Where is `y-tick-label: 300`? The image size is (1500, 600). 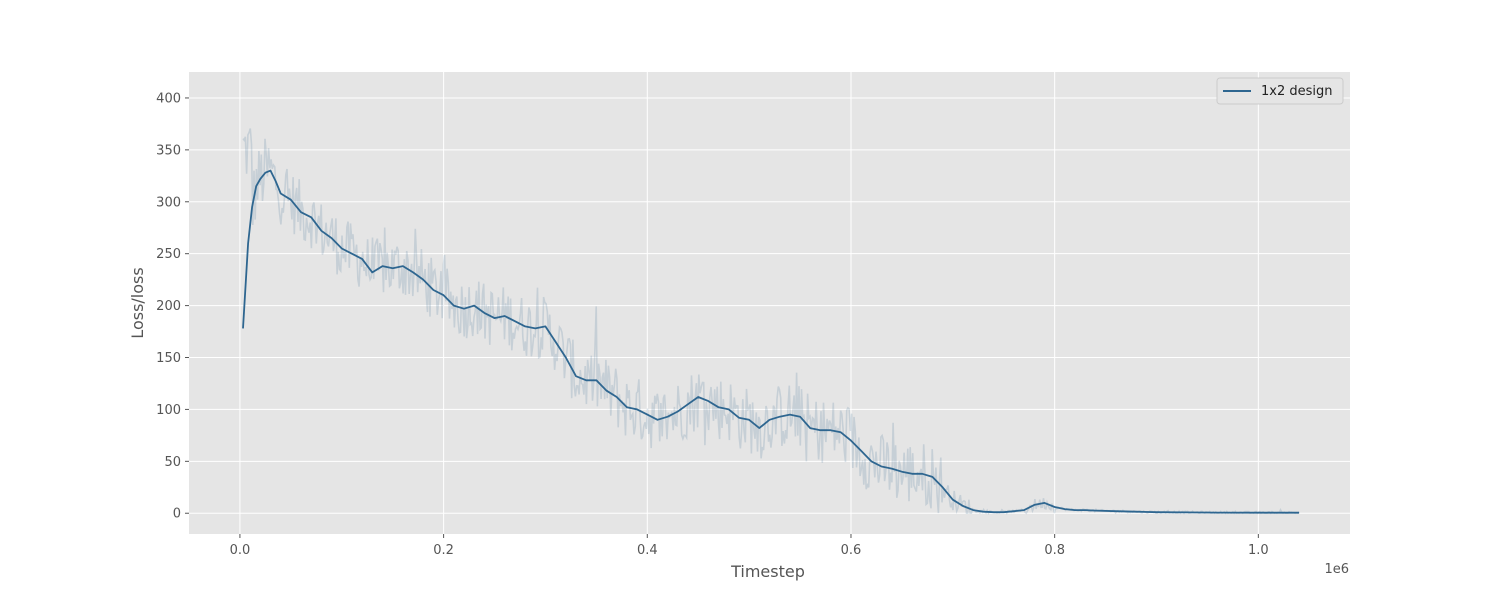 y-tick-label: 300 is located at coordinates (168, 202).